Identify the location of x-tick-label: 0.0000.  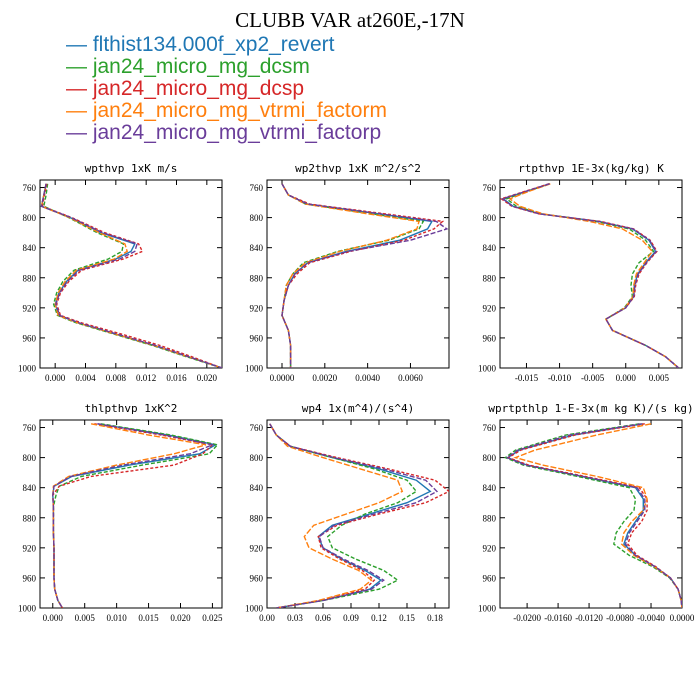
(682, 618).